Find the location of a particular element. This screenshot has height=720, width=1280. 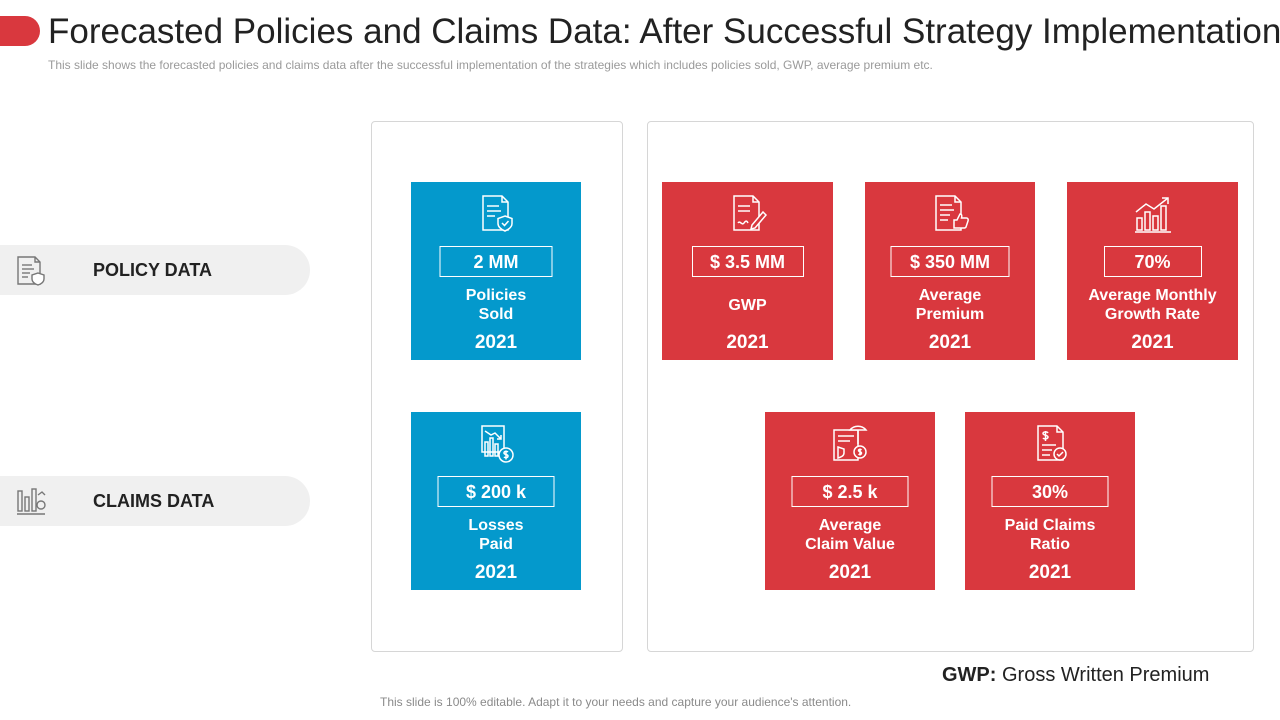

footnote-definition: Gross Written Premium is located at coordinates (1106, 675).